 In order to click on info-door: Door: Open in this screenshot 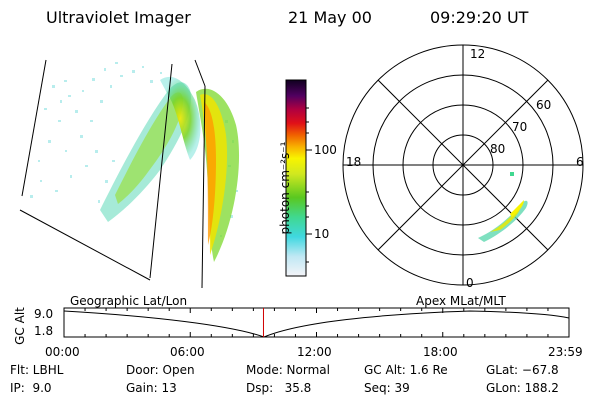, I will do `click(160, 370)`.